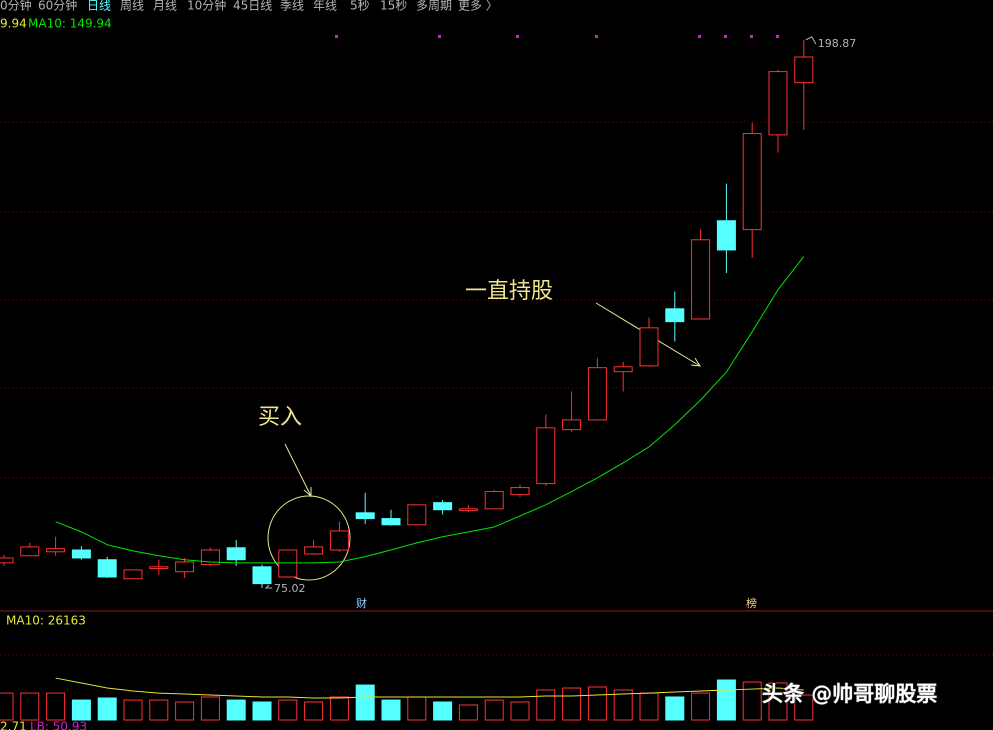  What do you see at coordinates (837, 43) in the screenshot?
I see `high-label: 198.87` at bounding box center [837, 43].